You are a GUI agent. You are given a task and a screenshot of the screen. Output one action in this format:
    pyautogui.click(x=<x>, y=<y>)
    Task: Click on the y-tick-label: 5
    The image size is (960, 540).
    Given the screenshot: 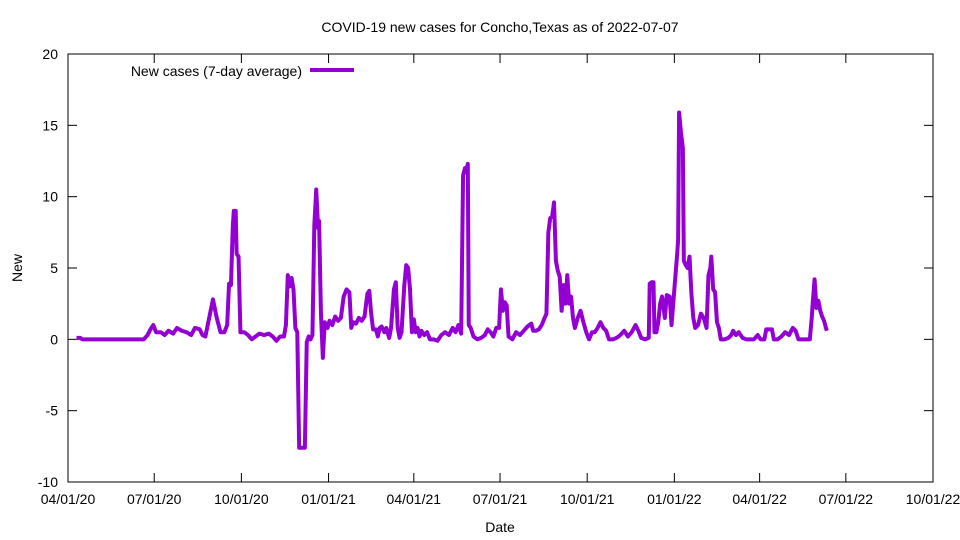 What is the action you would take?
    pyautogui.click(x=54, y=268)
    